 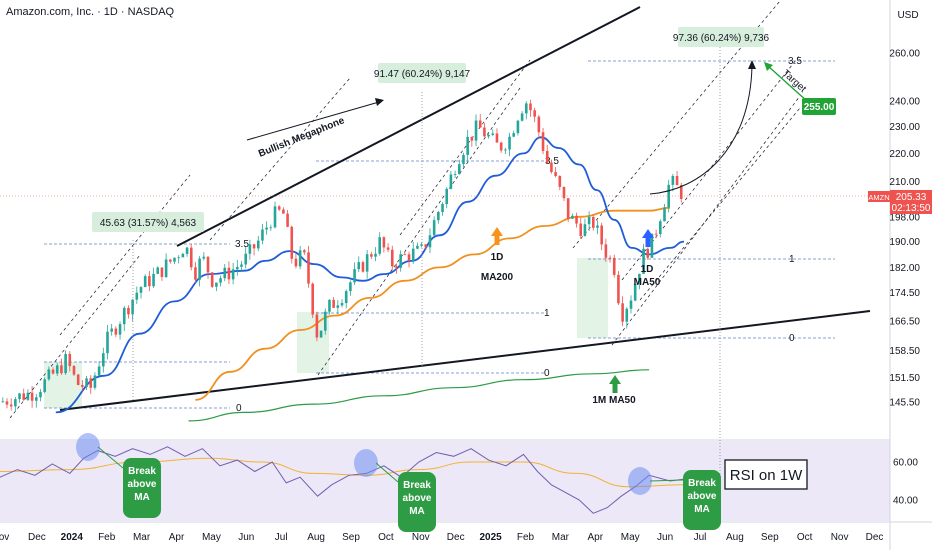 I want to click on price-tag-countdown: 02:13:50, so click(x=911, y=208).